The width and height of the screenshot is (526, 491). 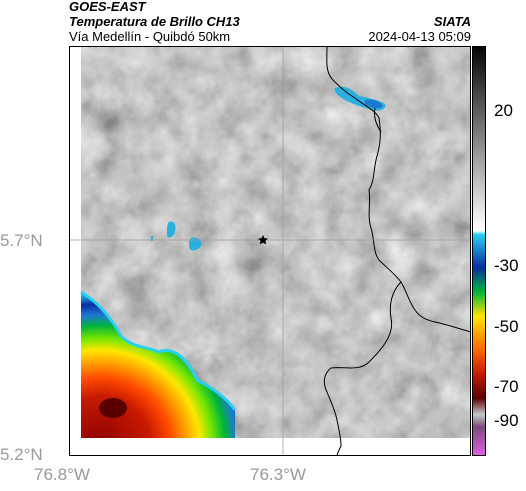 What do you see at coordinates (278, 474) in the screenshot?
I see `lon-label-76-3: 76.3°W` at bounding box center [278, 474].